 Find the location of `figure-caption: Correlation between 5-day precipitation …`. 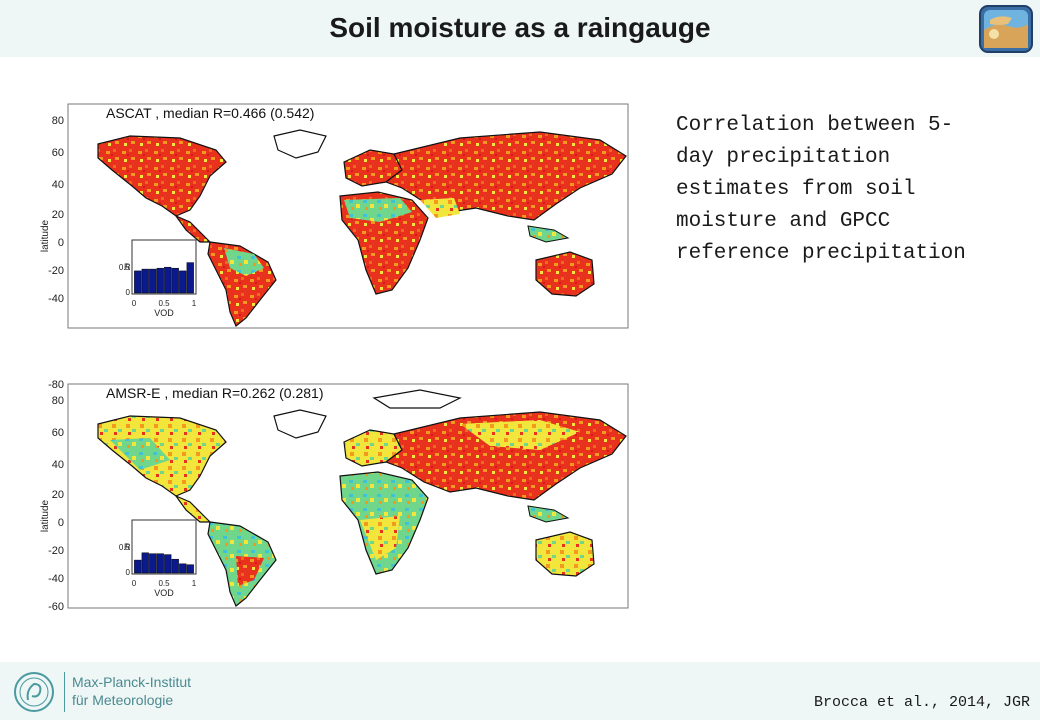

figure-caption: Correlation between 5-day precipitation … is located at coordinates (821, 189).